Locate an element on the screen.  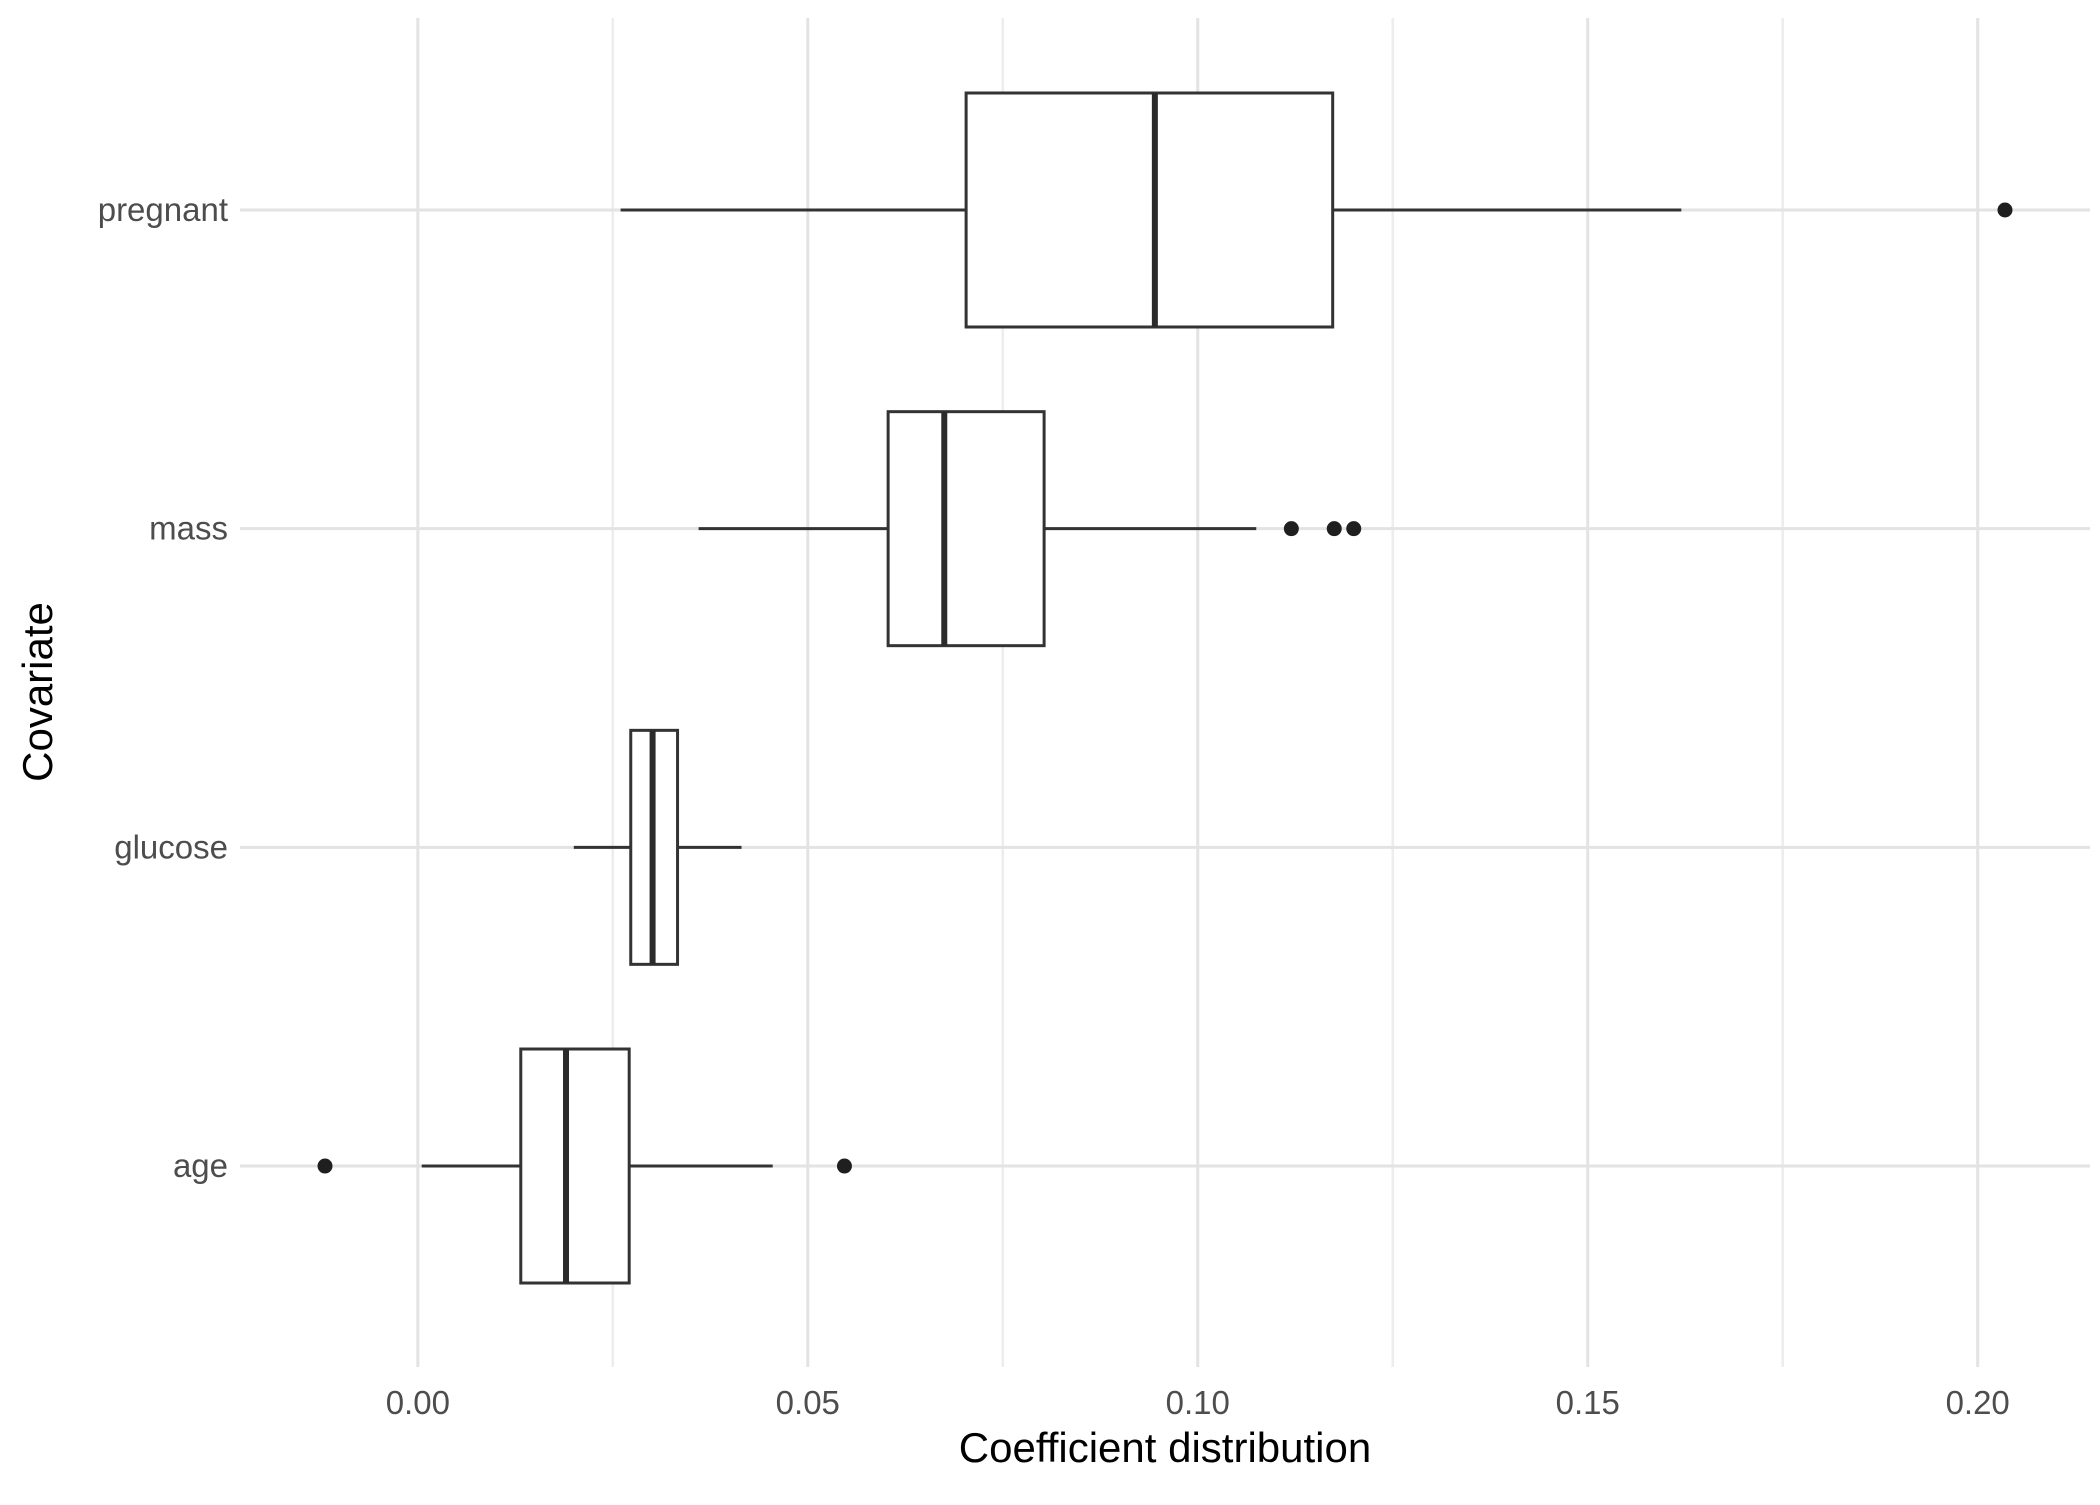
y-axis-title: Covariate is located at coordinates (37, 692).